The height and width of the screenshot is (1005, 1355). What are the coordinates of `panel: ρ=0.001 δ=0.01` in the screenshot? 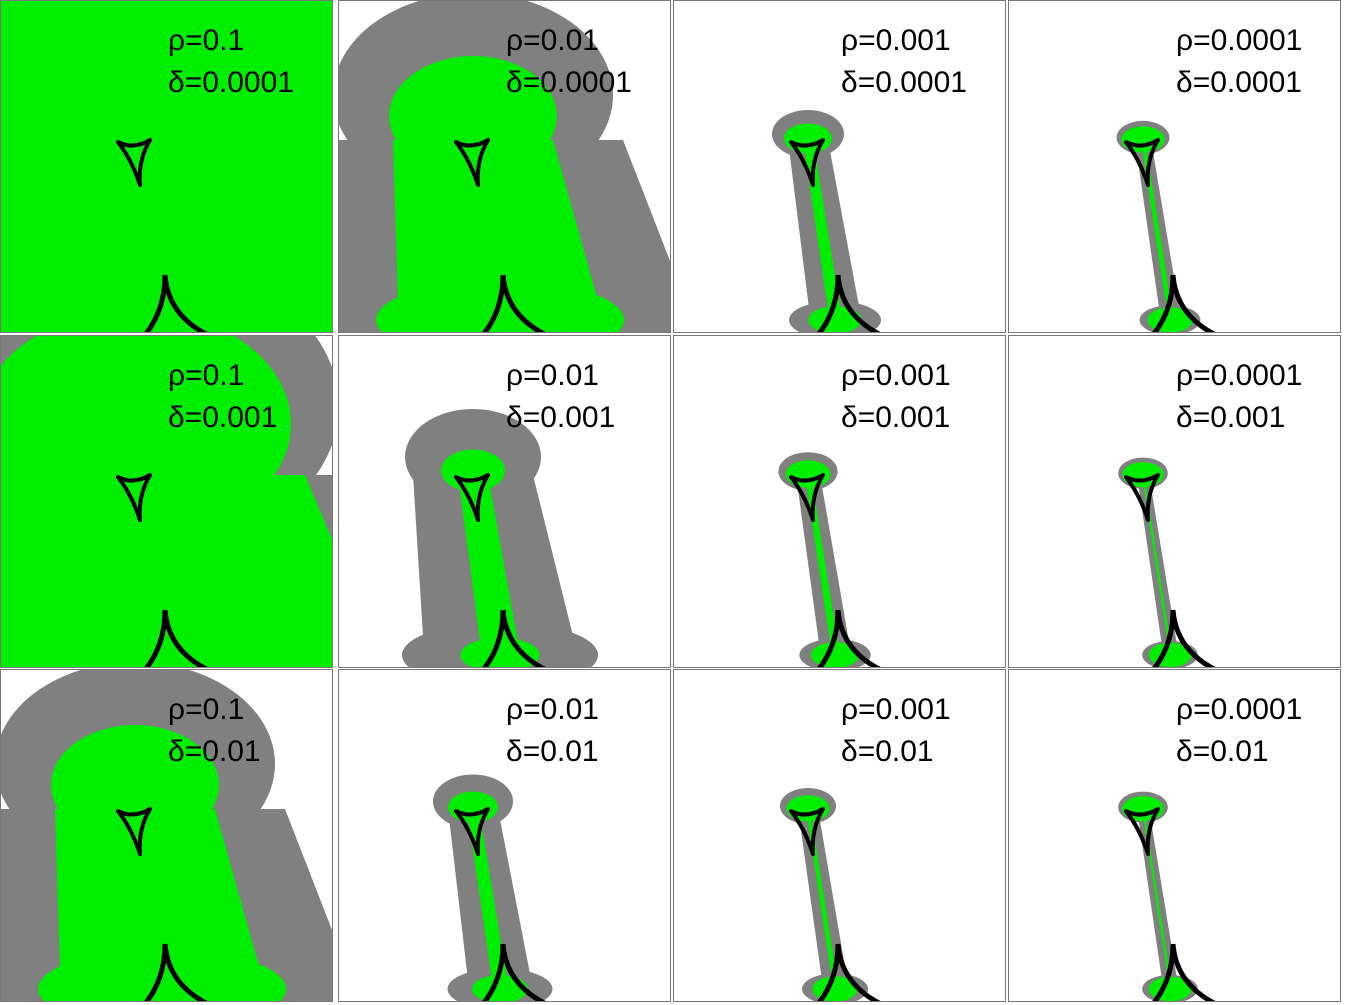 It's located at (839, 835).